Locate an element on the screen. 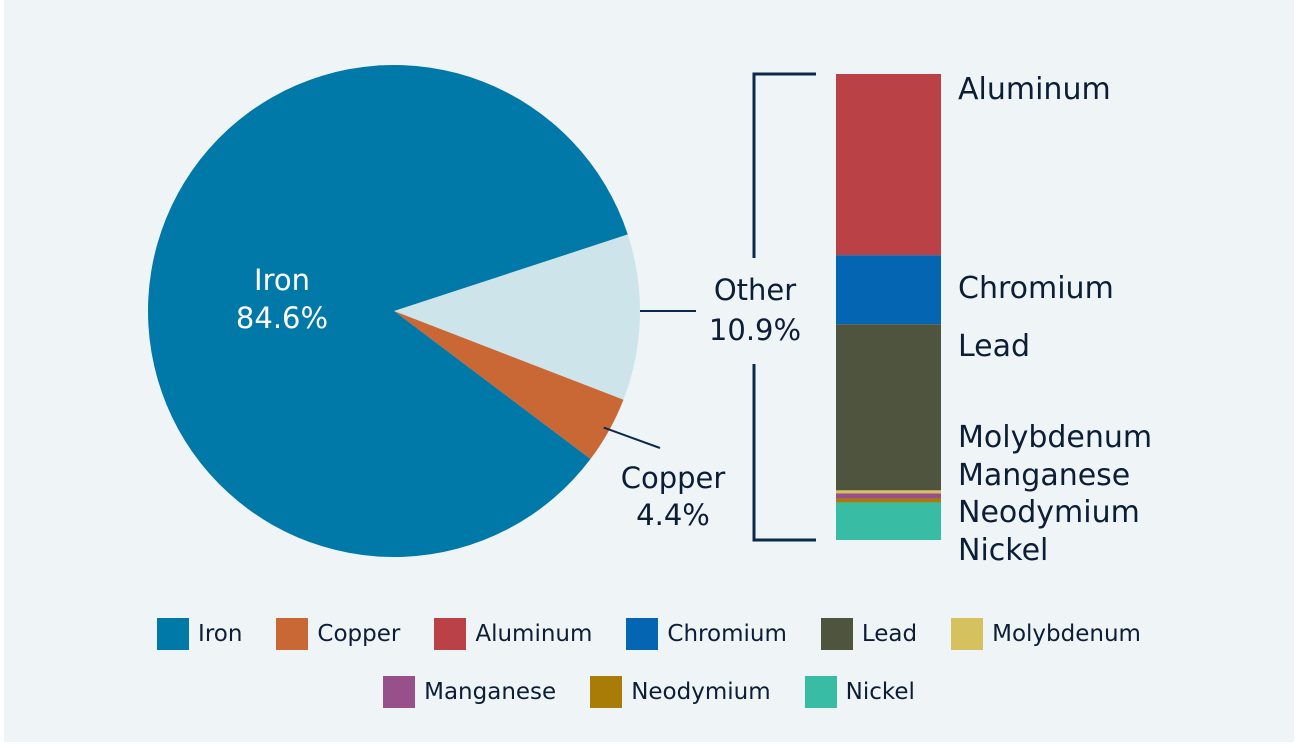  legend-item-chromium: Chromium is located at coordinates (706, 634).